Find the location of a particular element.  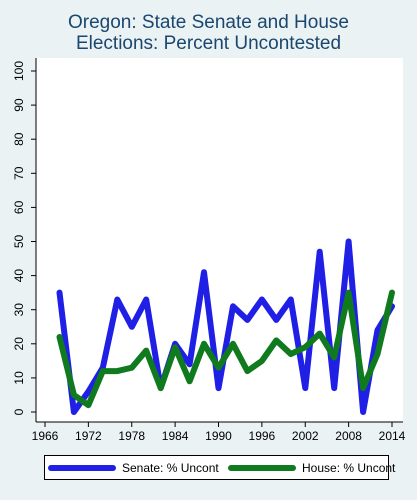

legend-swatch-senate is located at coordinates (82, 468).